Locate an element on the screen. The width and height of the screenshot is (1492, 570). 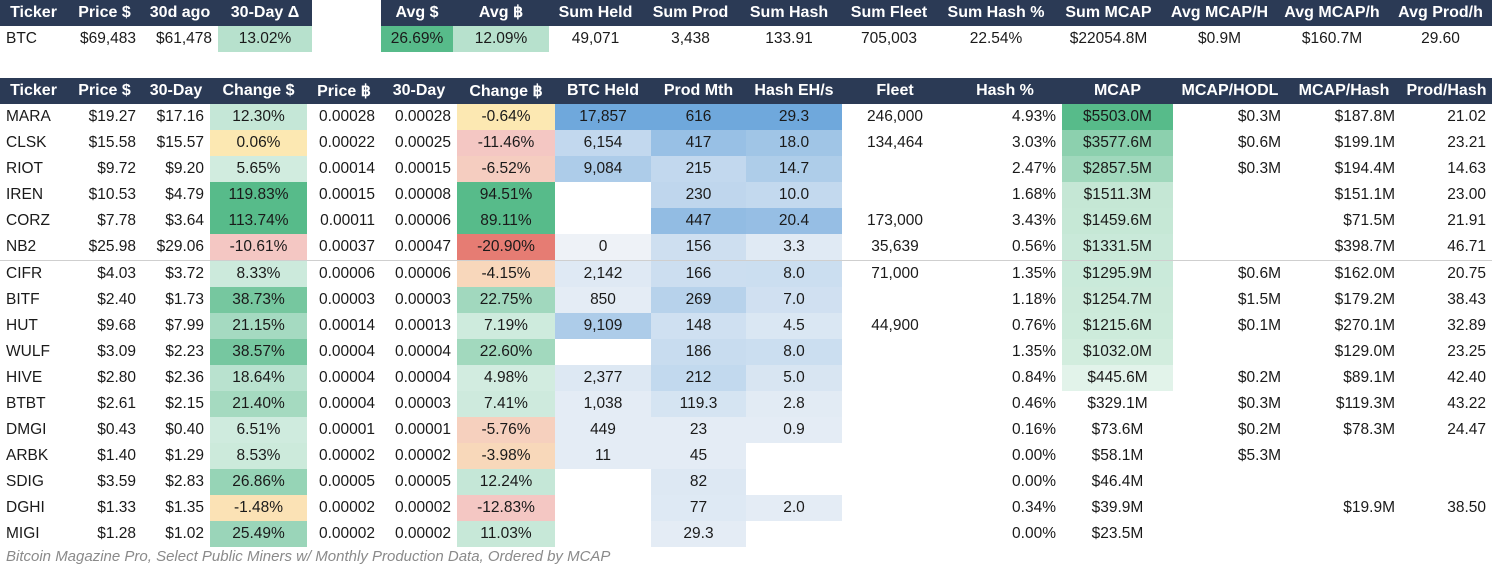
cell-change-3: 8.33% is located at coordinates (258, 273).